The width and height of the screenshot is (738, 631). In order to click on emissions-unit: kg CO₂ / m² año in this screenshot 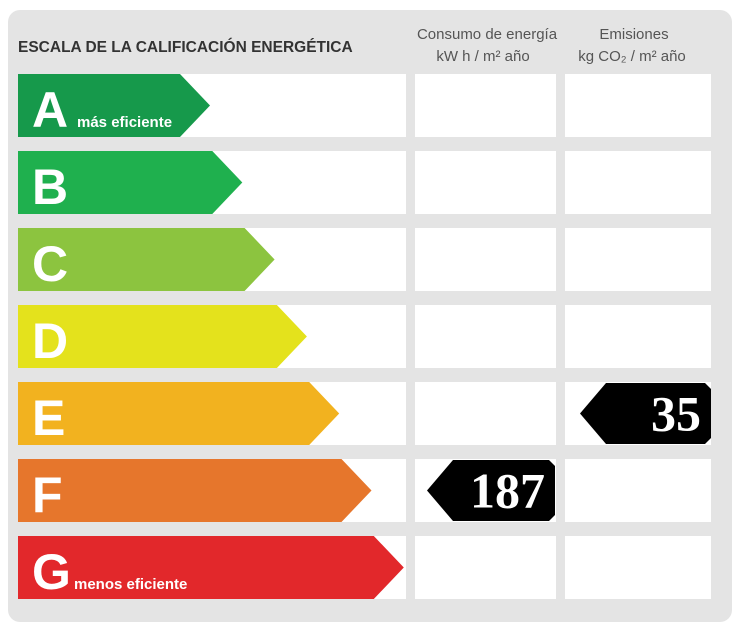, I will do `click(632, 56)`.